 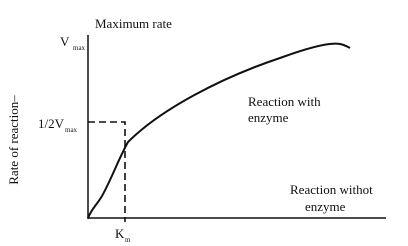 What do you see at coordinates (268, 117) in the screenshot?
I see `with-enzyme-line: enzyme` at bounding box center [268, 117].